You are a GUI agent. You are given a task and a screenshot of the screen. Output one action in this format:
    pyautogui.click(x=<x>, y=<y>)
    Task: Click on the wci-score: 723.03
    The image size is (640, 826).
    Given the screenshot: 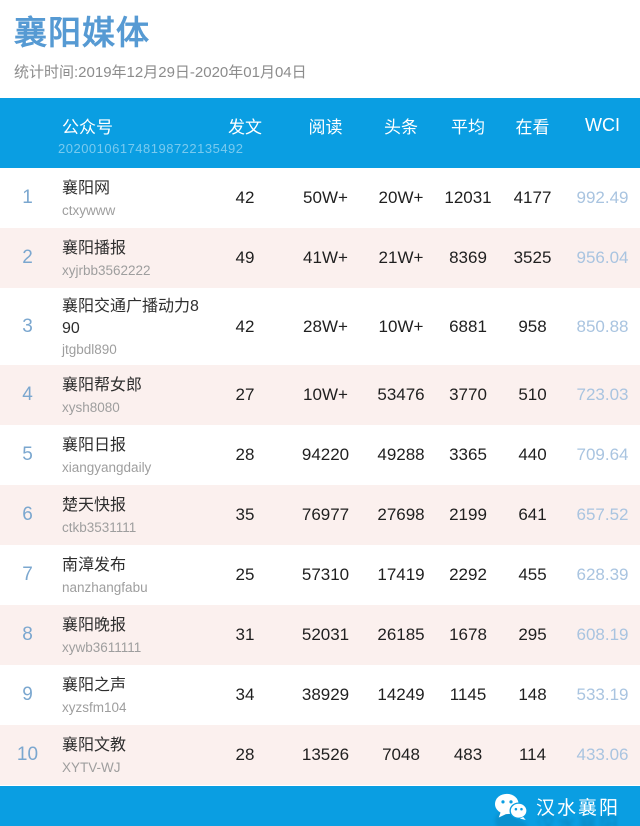 What is the action you would take?
    pyautogui.click(x=602, y=395)
    